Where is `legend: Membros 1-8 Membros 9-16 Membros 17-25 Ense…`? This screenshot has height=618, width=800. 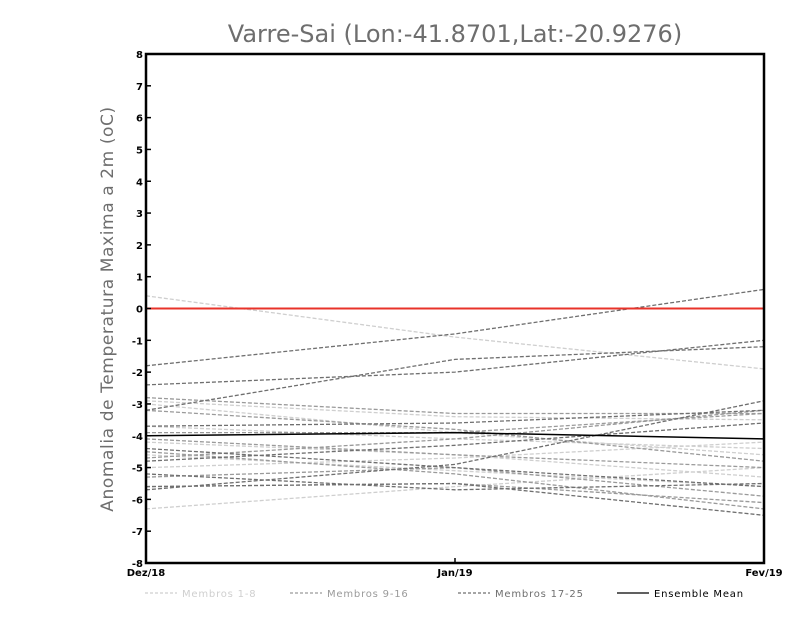 legend: Membros 1-8 Membros 9-16 Membros 17-25 Ense… is located at coordinates (444, 594).